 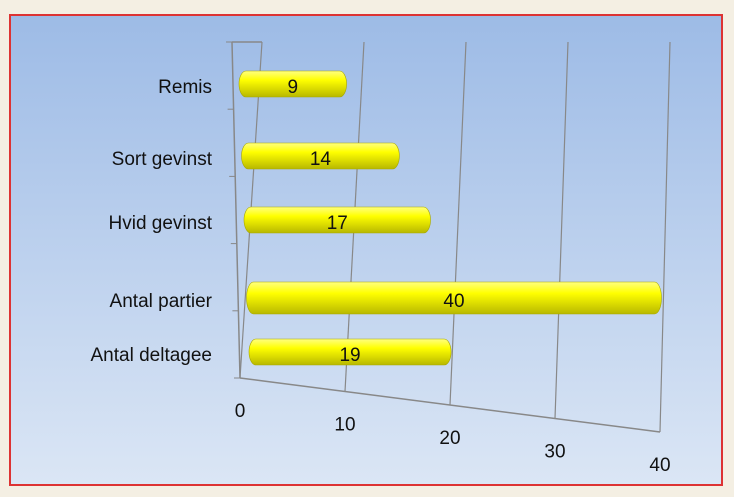 I want to click on x-tick-label: 0, so click(x=240, y=411).